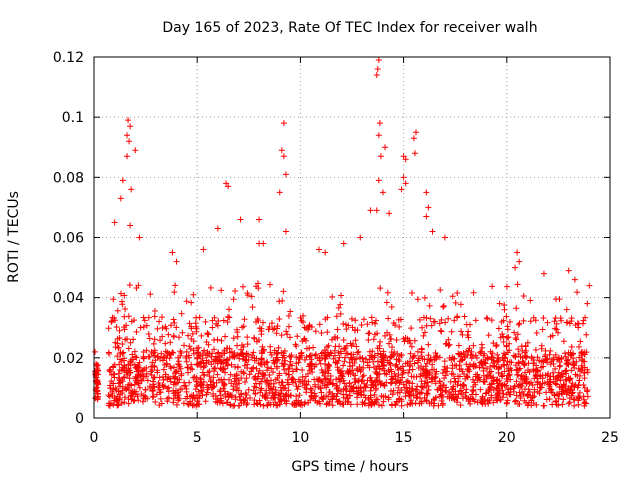 The width and height of the screenshot is (640, 480). Describe the element at coordinates (610, 438) in the screenshot. I see `x-tick-label: 25` at that location.